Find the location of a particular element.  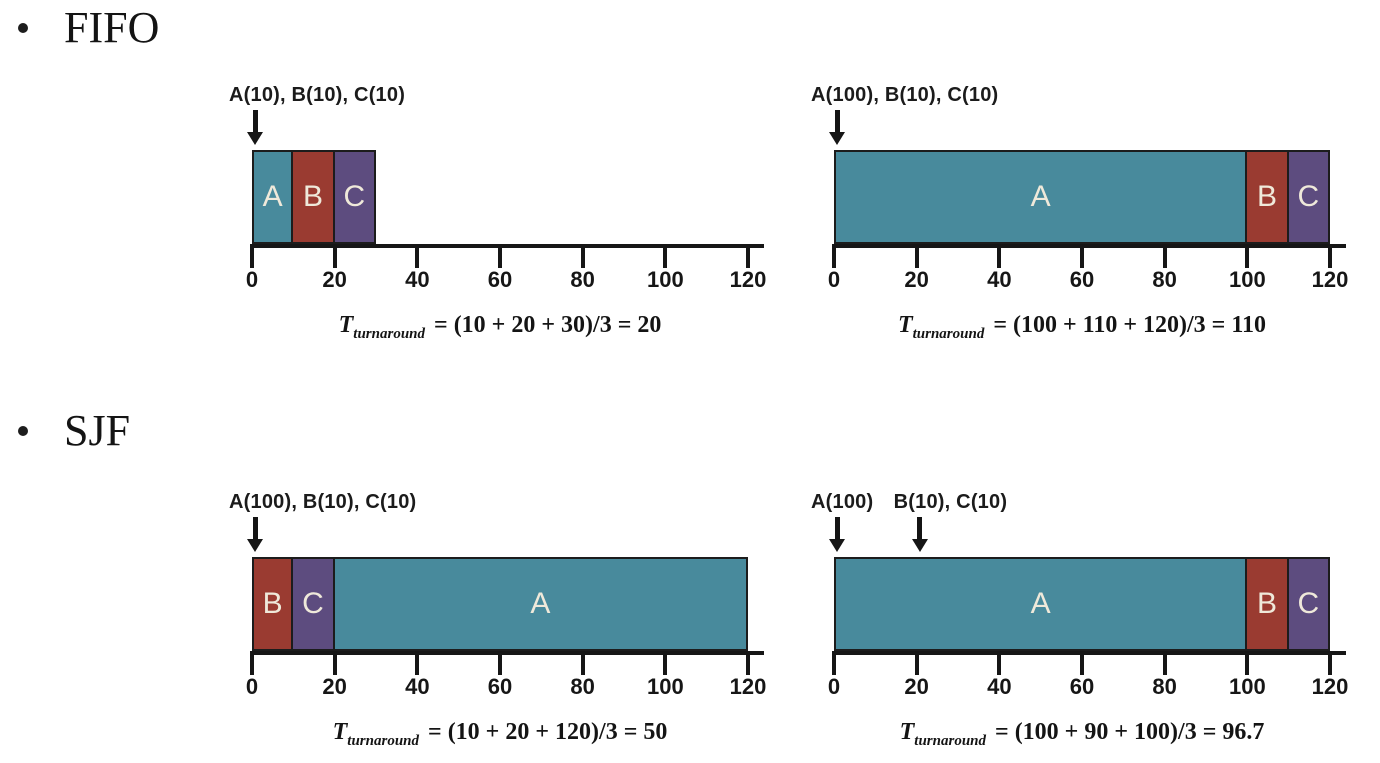

formula-expression: = (10 + 20 + 120)/3 = 50 is located at coordinates (548, 732).